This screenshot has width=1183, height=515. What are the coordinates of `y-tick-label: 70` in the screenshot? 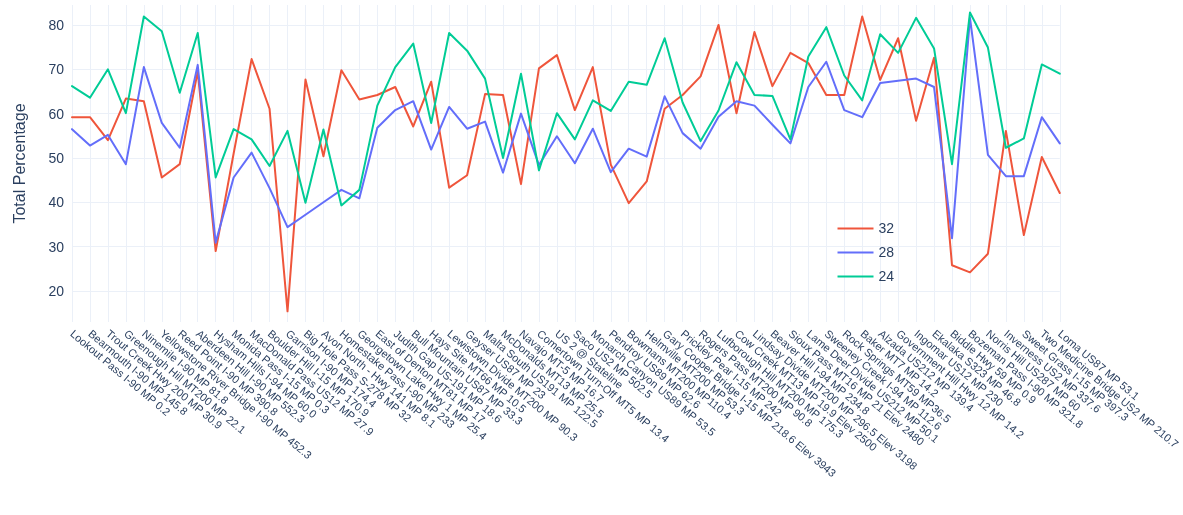 It's located at (56, 69).